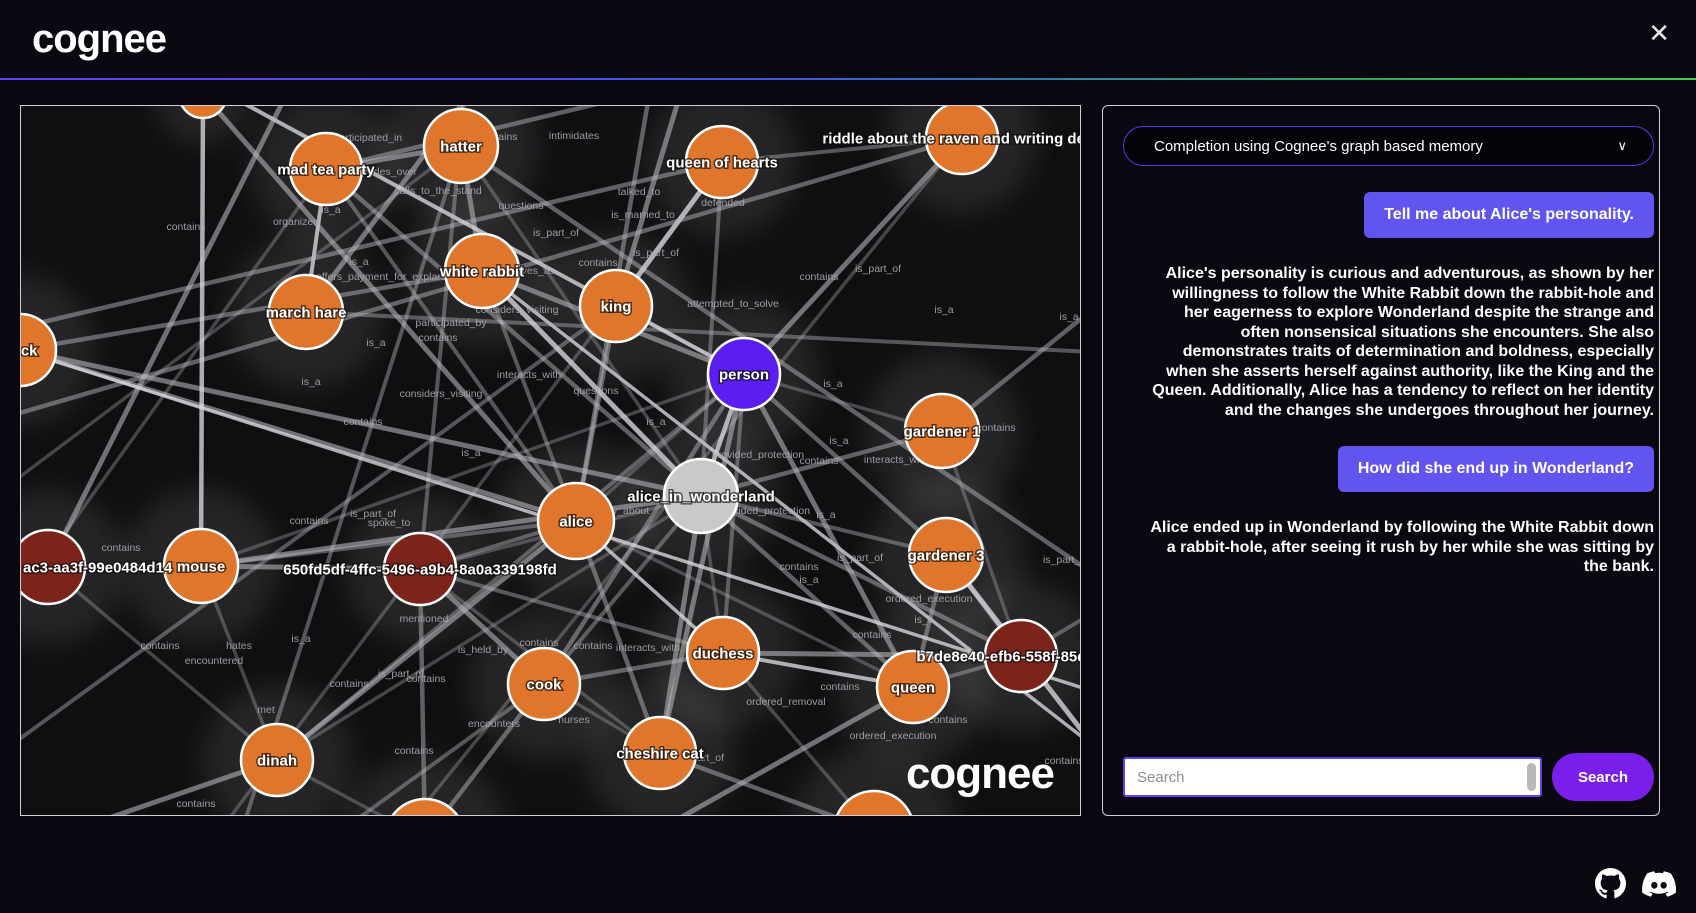 The image size is (1696, 913). I want to click on edge-label: intimidates, so click(574, 136).